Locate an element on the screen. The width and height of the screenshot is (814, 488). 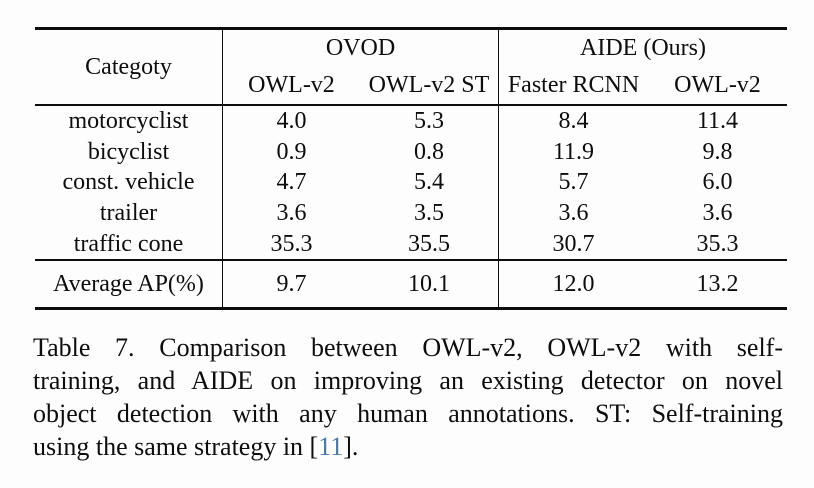
caption-text: ]. is located at coordinates (351, 446).